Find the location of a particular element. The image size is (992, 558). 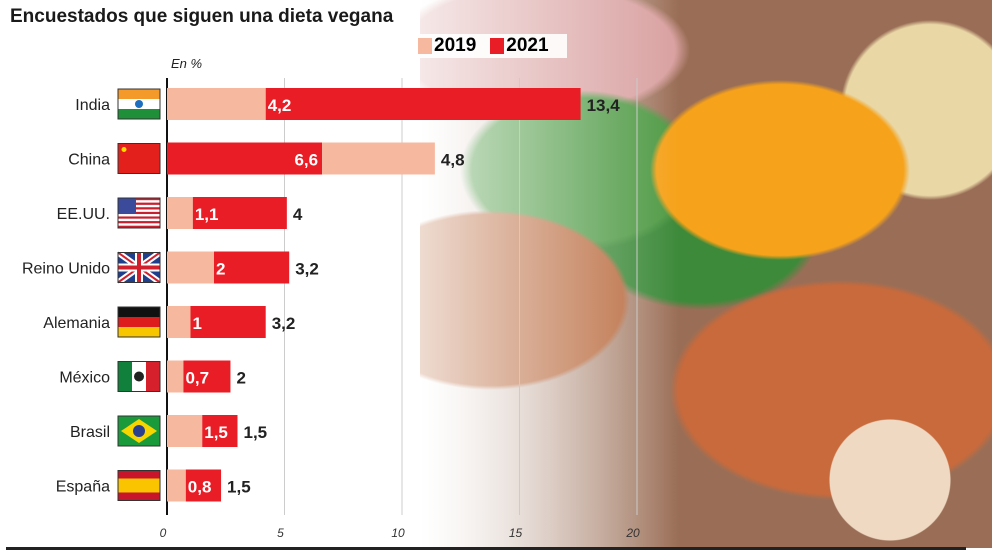

data-label: 4,2 is located at coordinates (280, 105).